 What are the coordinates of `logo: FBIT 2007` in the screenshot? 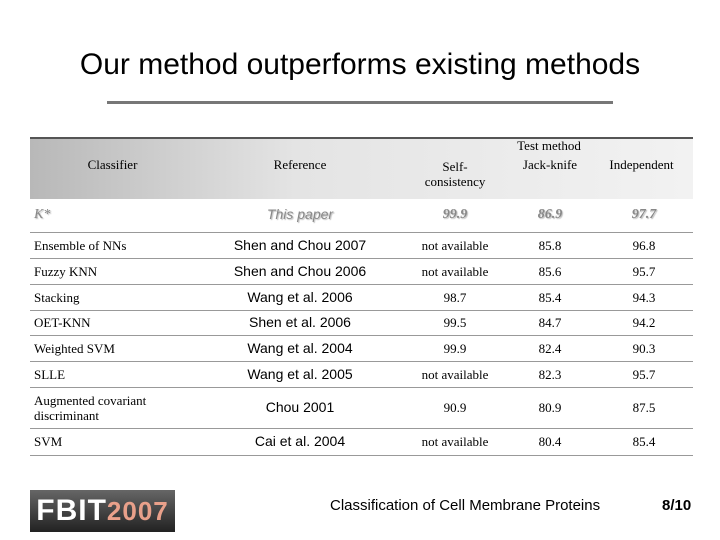 It's located at (102, 511).